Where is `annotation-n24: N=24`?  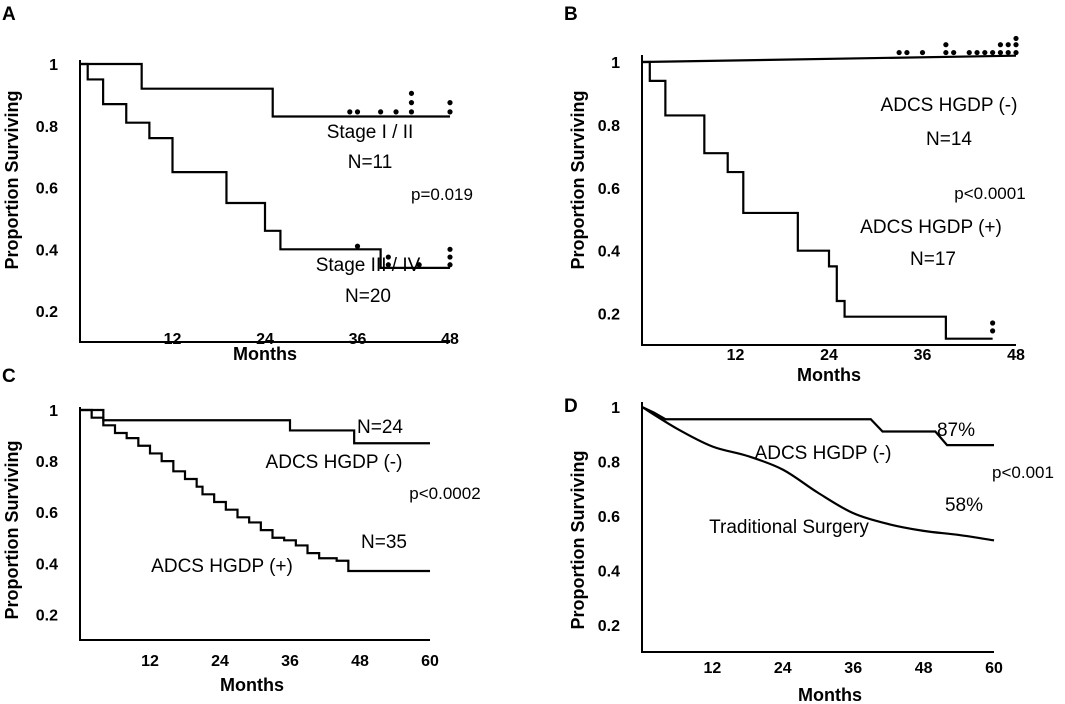 annotation-n24: N=24 is located at coordinates (380, 427).